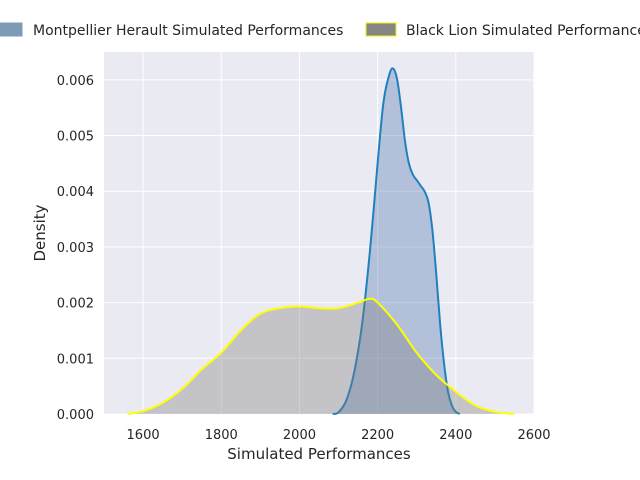  I want to click on x-axis-label: Simulated Performances, so click(319, 454).